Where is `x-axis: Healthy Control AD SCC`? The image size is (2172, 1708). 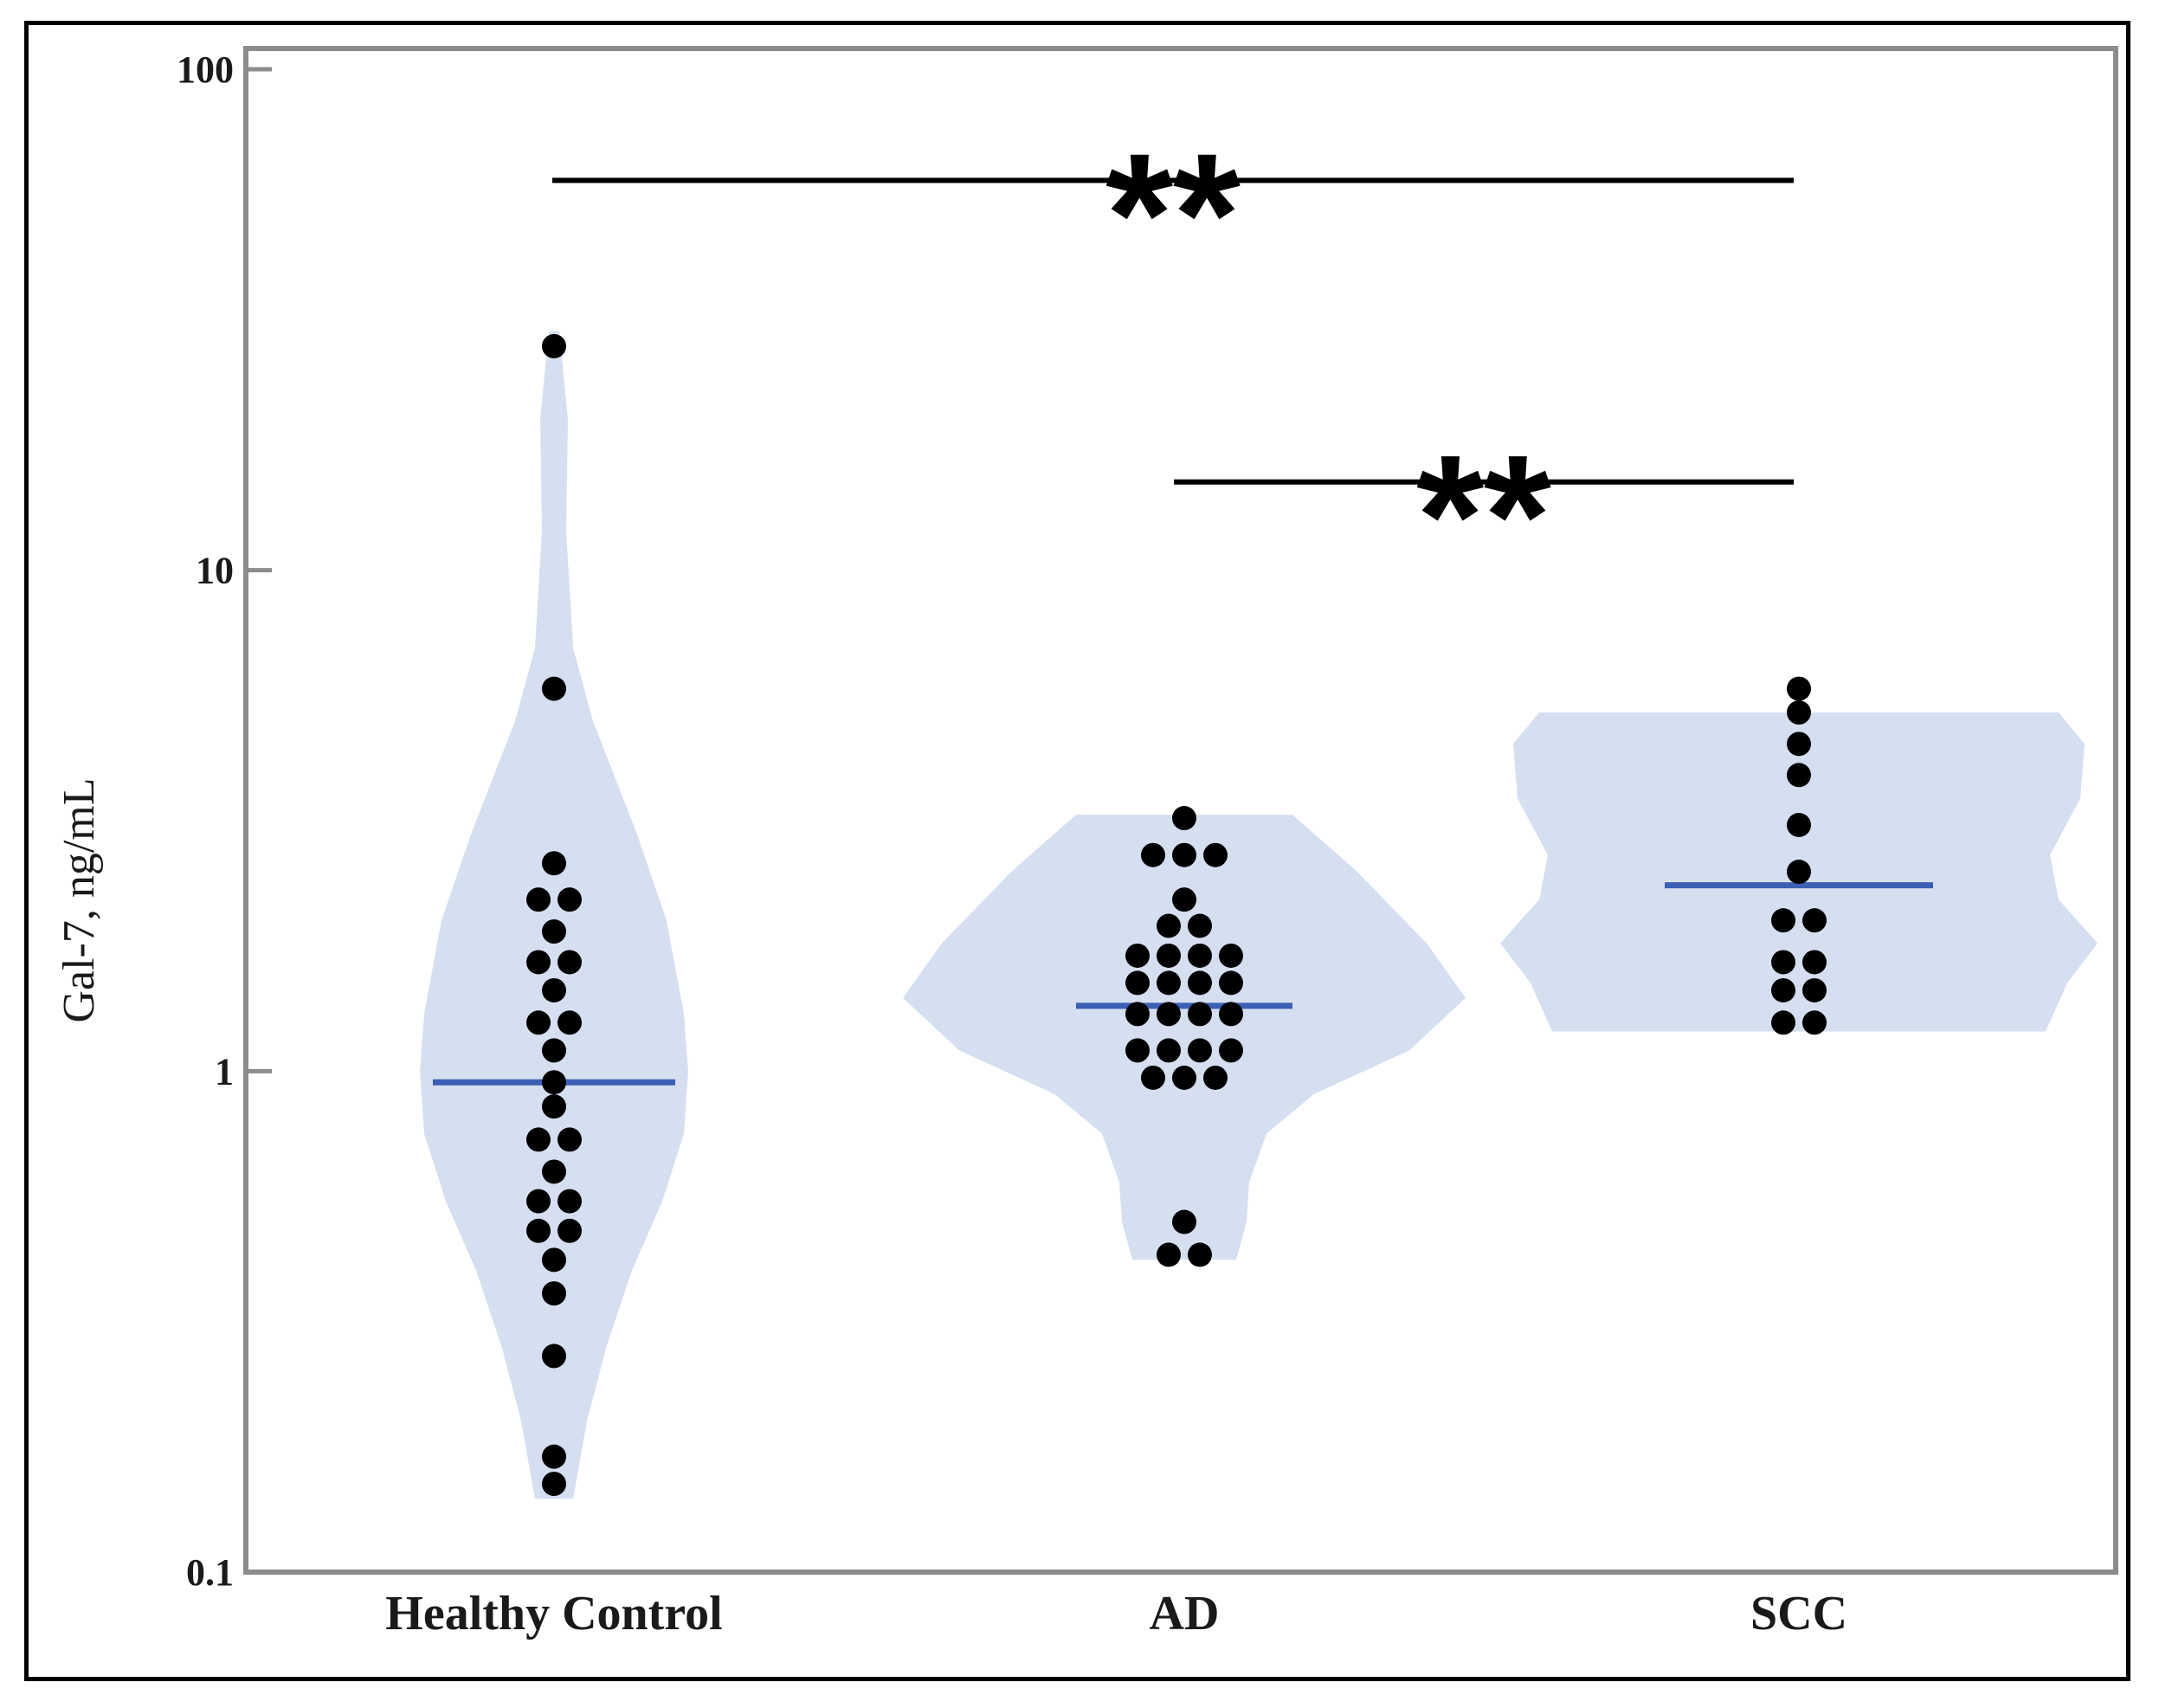 x-axis: Healthy Control AD SCC is located at coordinates (1116, 1613).